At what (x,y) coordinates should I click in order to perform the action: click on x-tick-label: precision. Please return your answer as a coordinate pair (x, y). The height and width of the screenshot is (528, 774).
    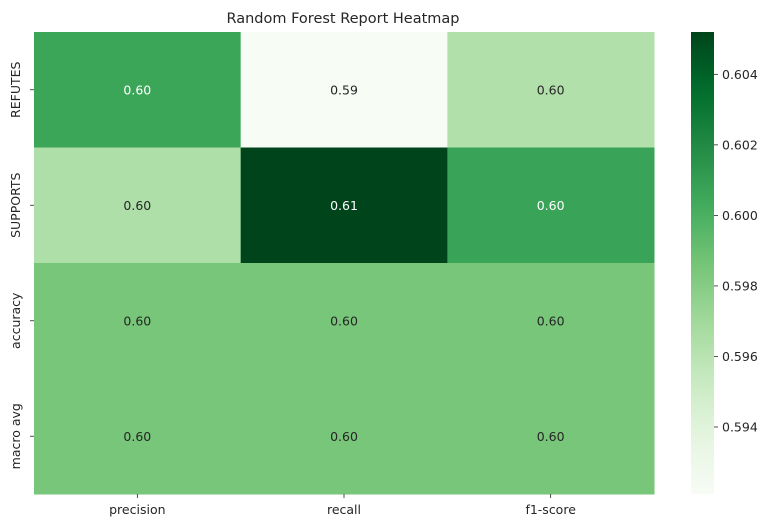
    Looking at the image, I should click on (137, 509).